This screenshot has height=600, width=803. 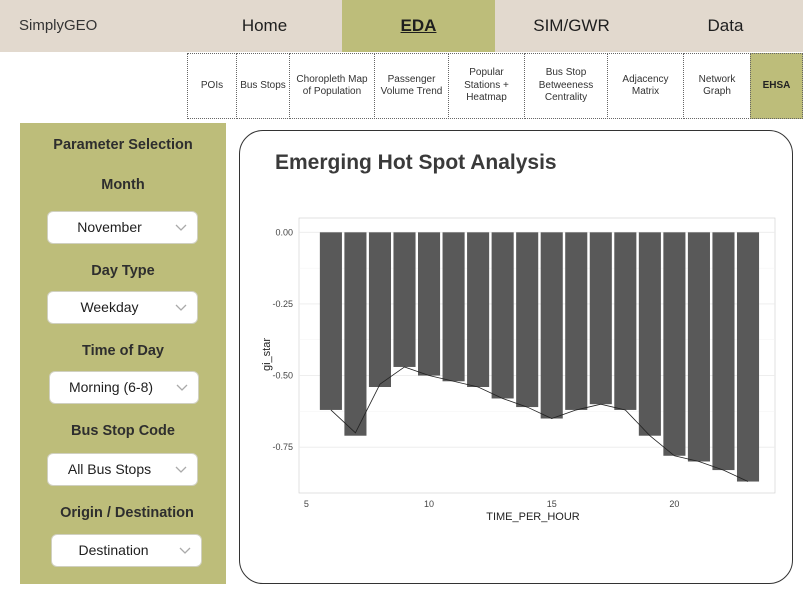 I want to click on tab-passenger-volume: Passenger Volume Trend, so click(x=411, y=86).